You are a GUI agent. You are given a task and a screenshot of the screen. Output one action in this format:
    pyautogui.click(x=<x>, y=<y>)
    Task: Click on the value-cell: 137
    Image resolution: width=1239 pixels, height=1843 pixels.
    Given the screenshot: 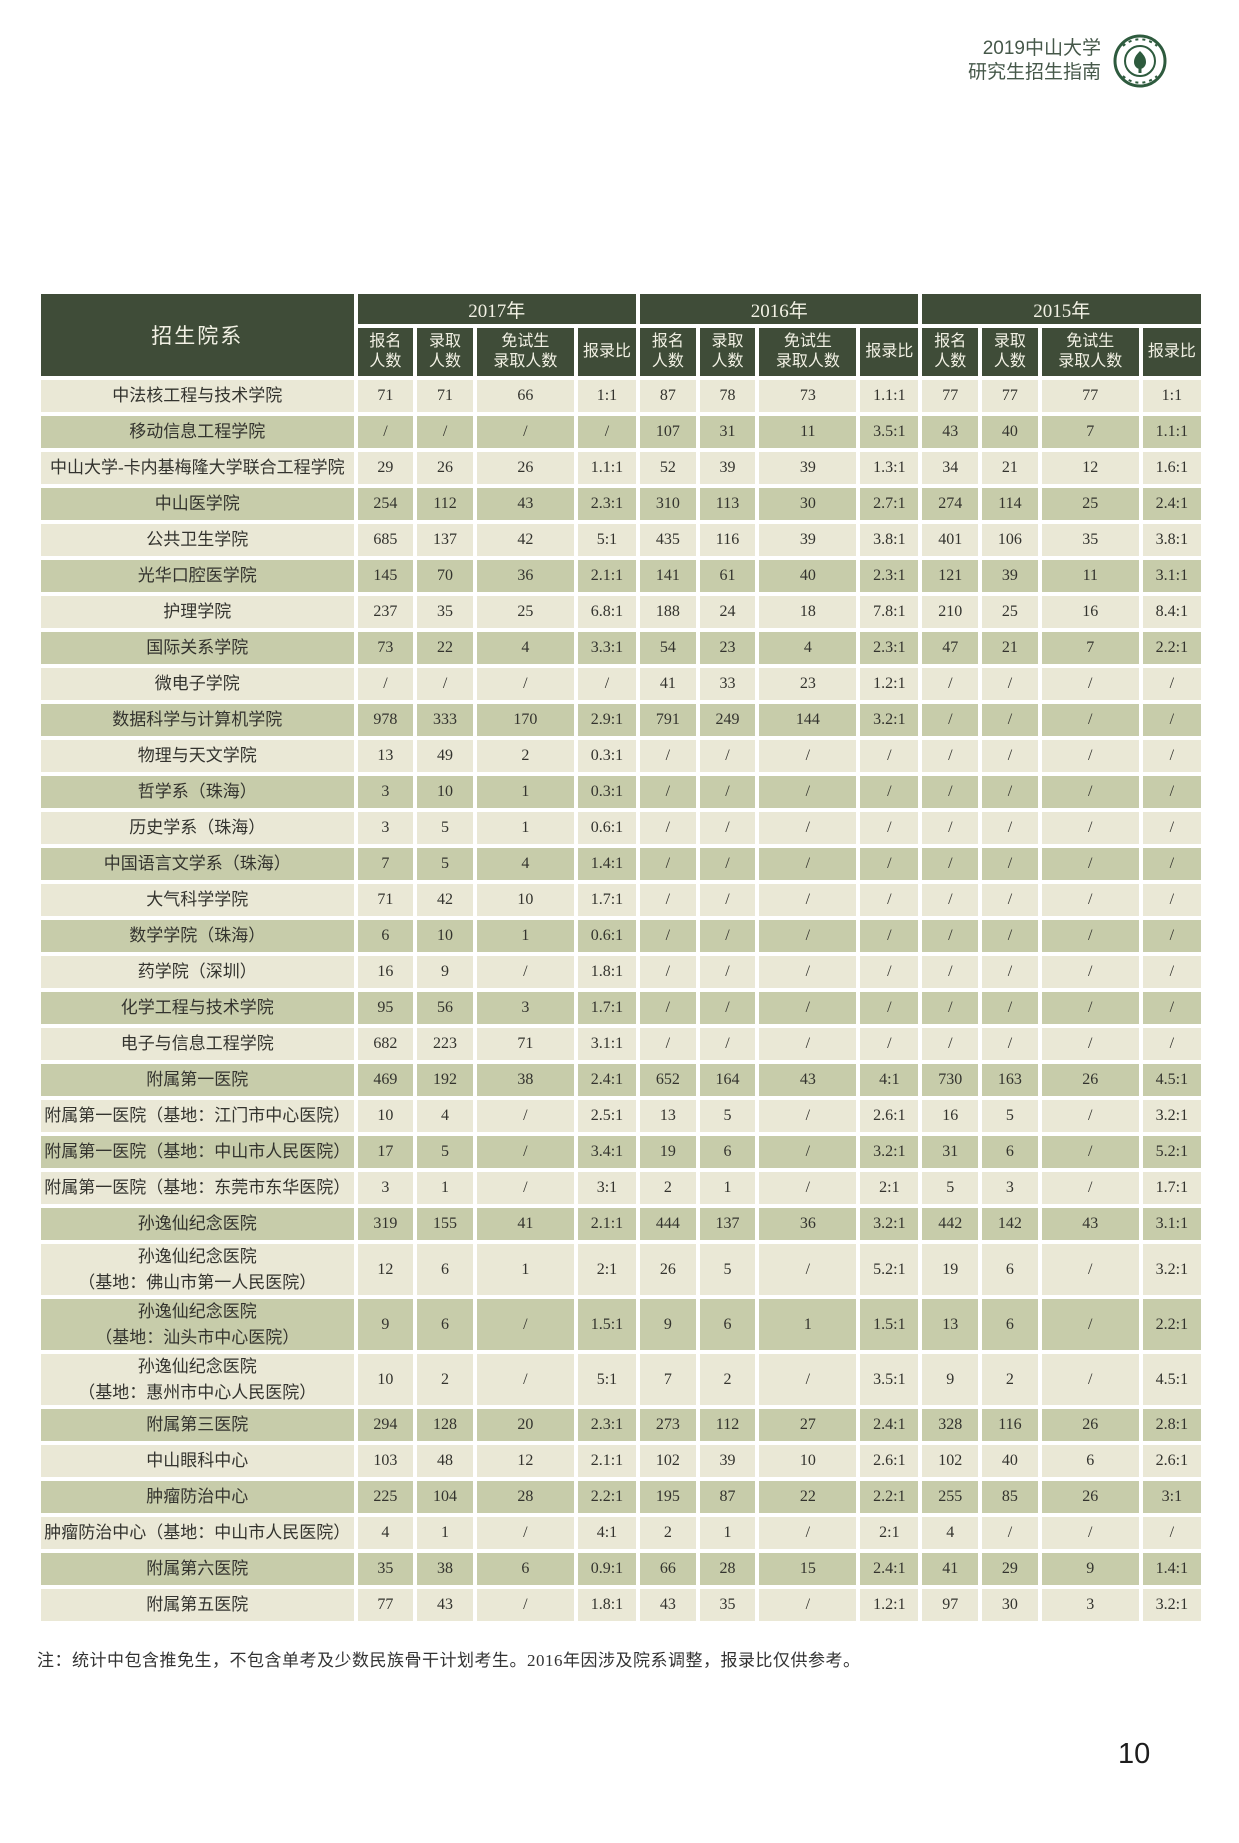 What is the action you would take?
    pyautogui.click(x=727, y=1224)
    